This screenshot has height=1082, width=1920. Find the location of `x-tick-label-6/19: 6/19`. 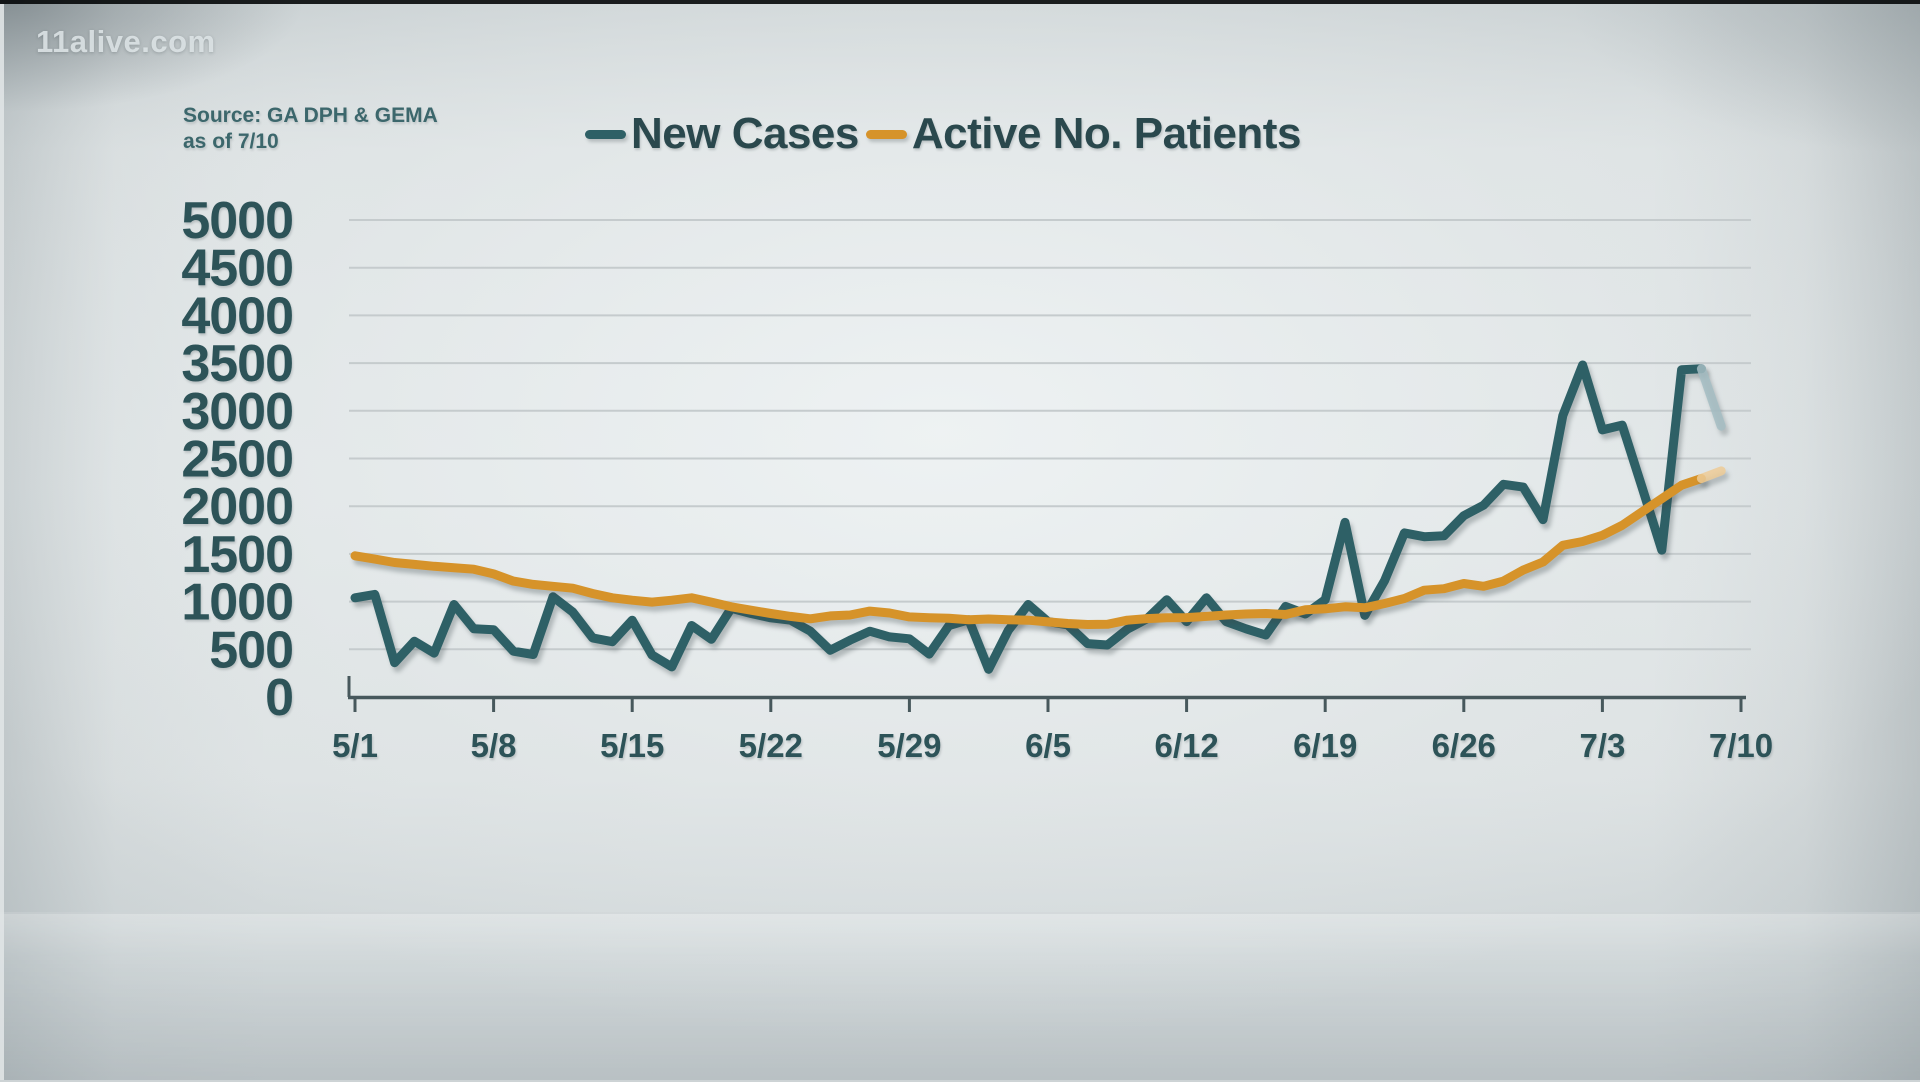

x-tick-label-6/19: 6/19 is located at coordinates (1325, 745).